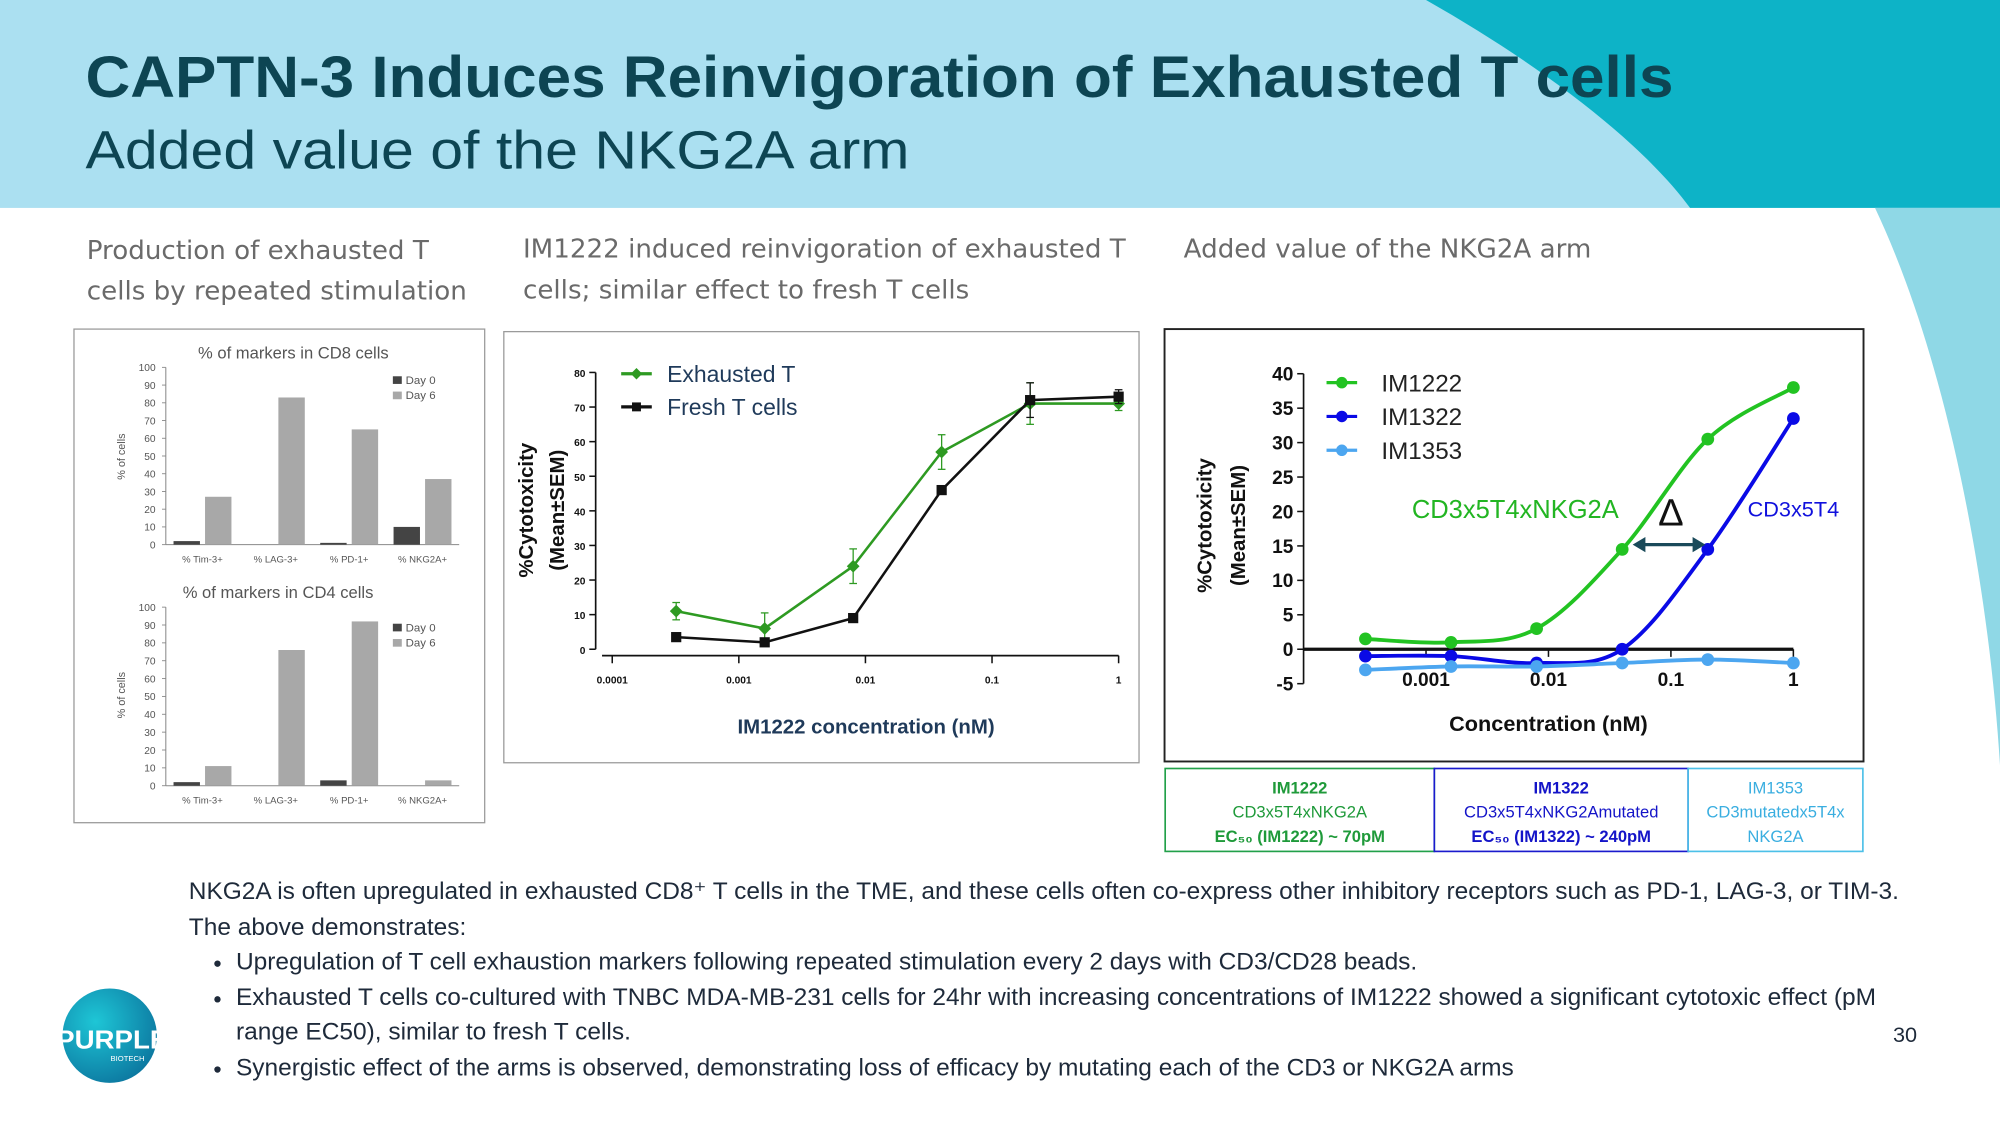  Describe the element at coordinates (732, 407) in the screenshot. I see `legend-label: Fresh T cells` at that location.